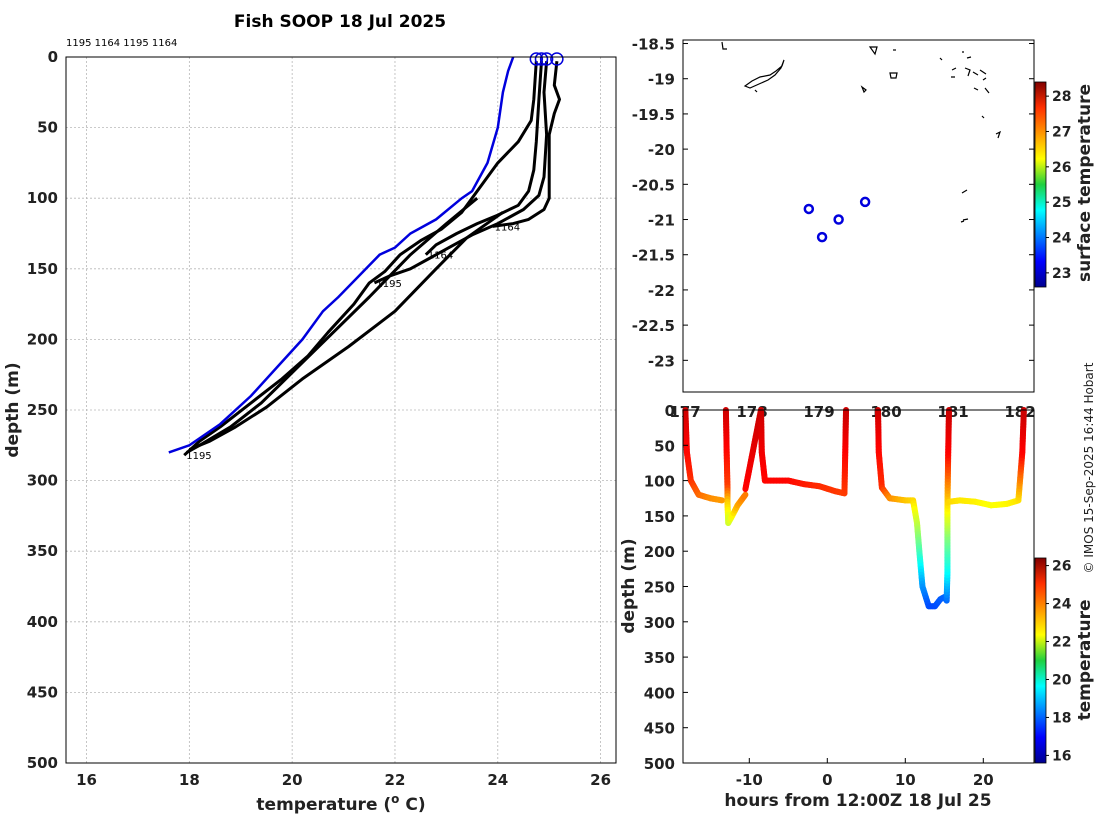 This screenshot has height=820, width=1100. What do you see at coordinates (42, 339) in the screenshot?
I see `profile-y-tick-label: 200` at bounding box center [42, 339].